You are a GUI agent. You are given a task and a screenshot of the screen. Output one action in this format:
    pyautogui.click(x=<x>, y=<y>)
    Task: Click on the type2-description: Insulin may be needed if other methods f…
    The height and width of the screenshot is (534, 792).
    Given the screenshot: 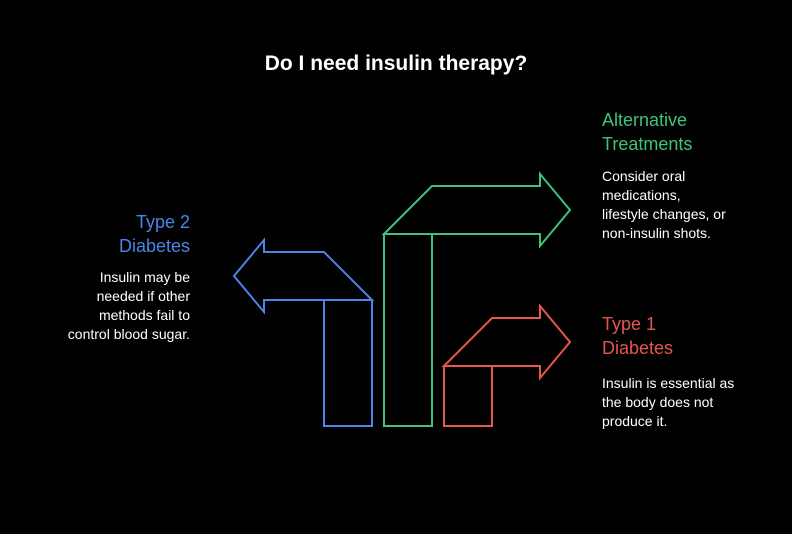 What is the action you would take?
    pyautogui.click(x=129, y=306)
    